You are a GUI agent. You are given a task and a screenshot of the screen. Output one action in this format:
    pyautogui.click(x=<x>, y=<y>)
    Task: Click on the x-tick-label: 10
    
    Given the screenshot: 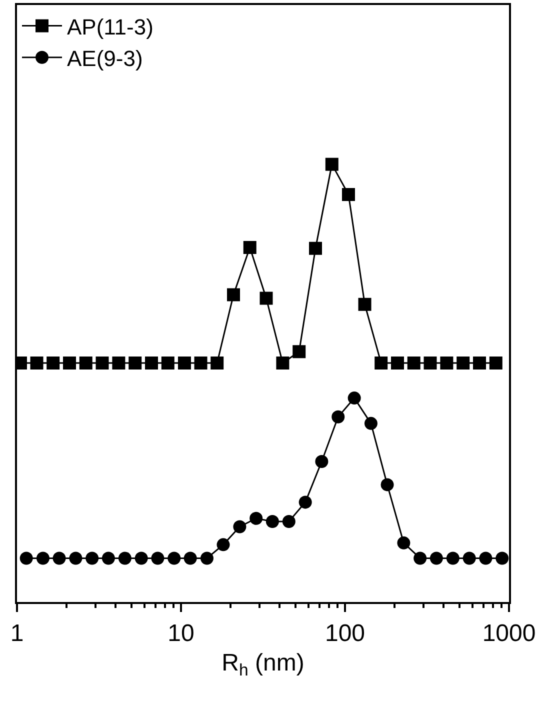 What is the action you would take?
    pyautogui.click(x=181, y=633)
    